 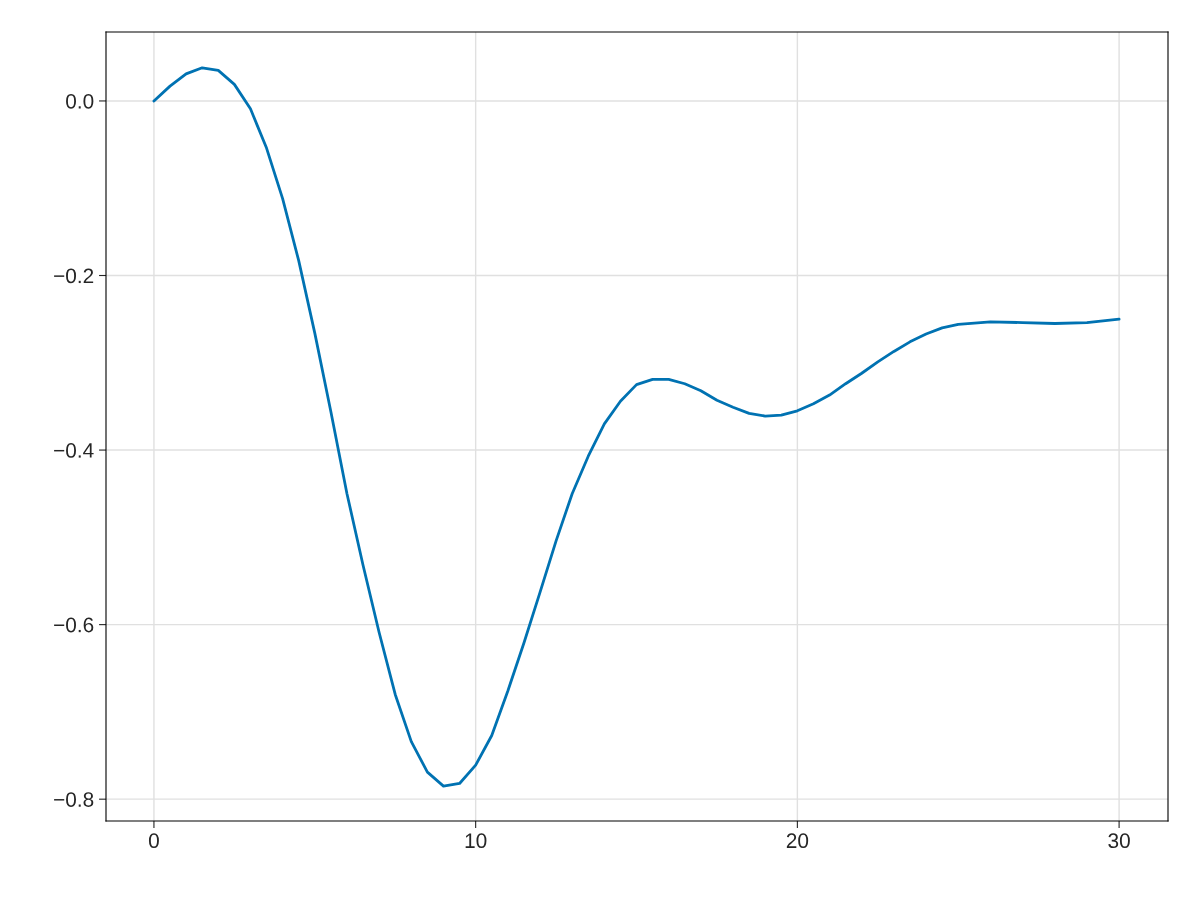 What do you see at coordinates (1119, 841) in the screenshot?
I see `x-tick-label: 30` at bounding box center [1119, 841].